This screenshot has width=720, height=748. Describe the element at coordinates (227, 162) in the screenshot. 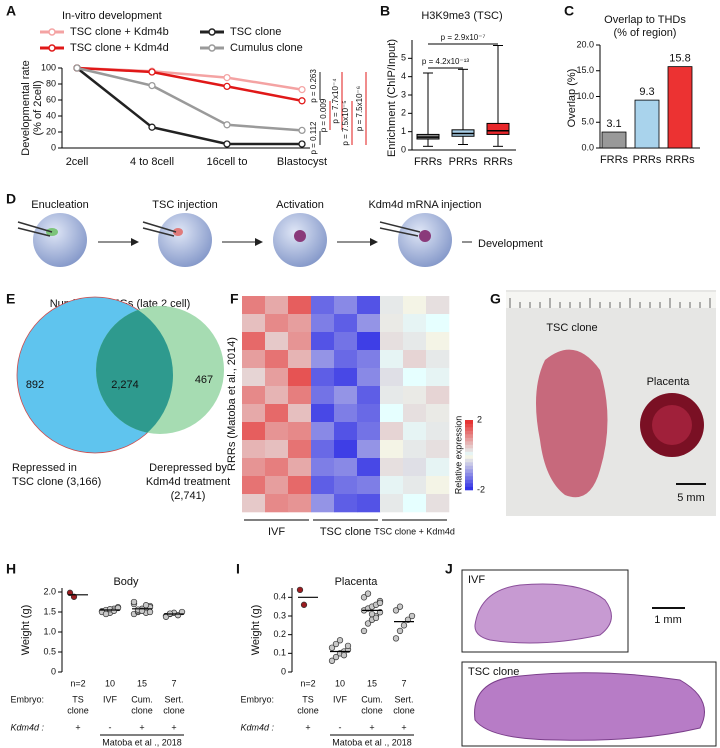

I see `x-tick-label: 16cell to` at that location.